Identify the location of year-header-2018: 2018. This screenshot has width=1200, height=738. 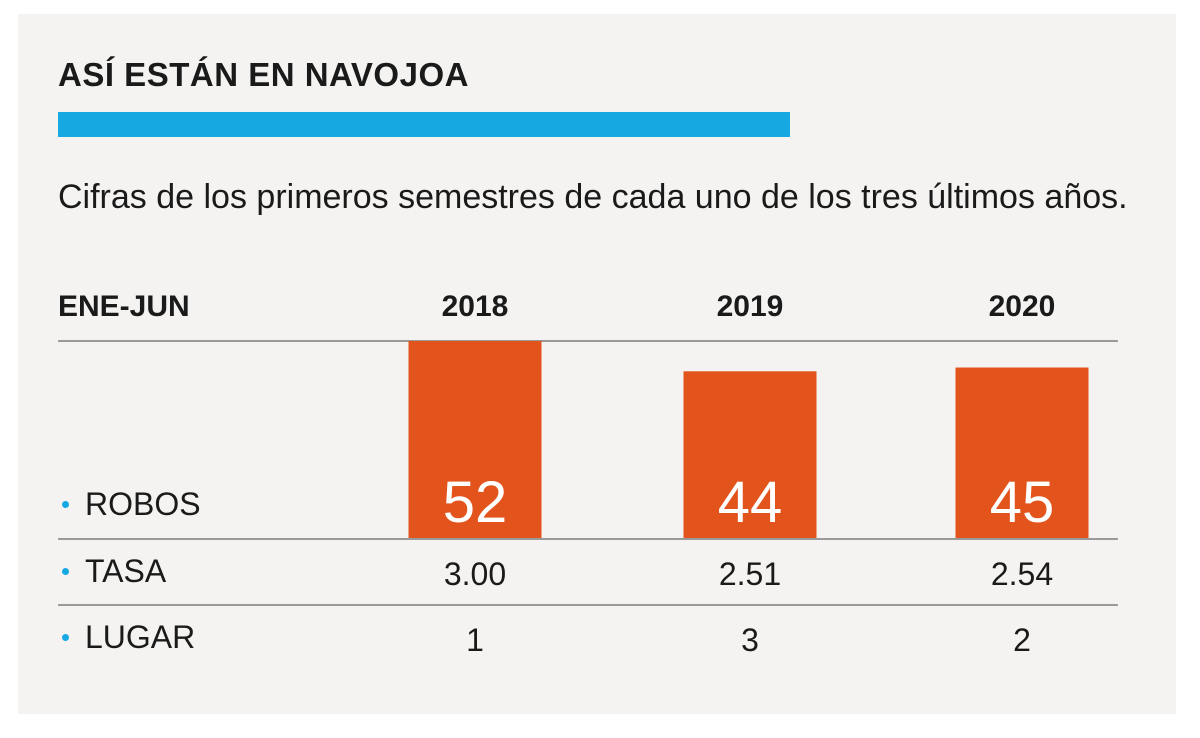
(475, 306).